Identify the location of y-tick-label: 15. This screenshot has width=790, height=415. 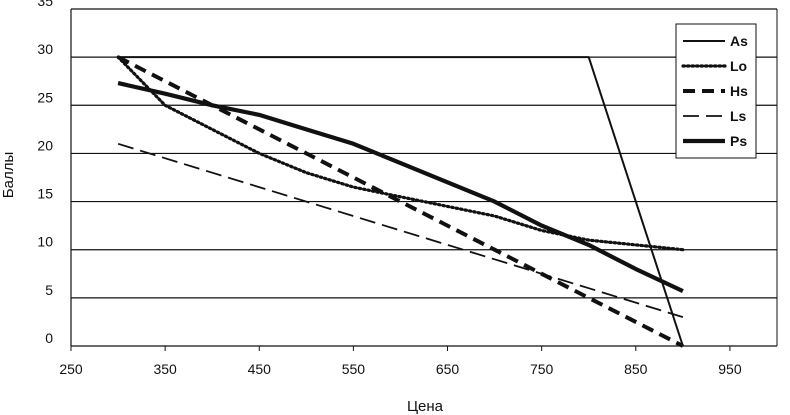
(45, 194).